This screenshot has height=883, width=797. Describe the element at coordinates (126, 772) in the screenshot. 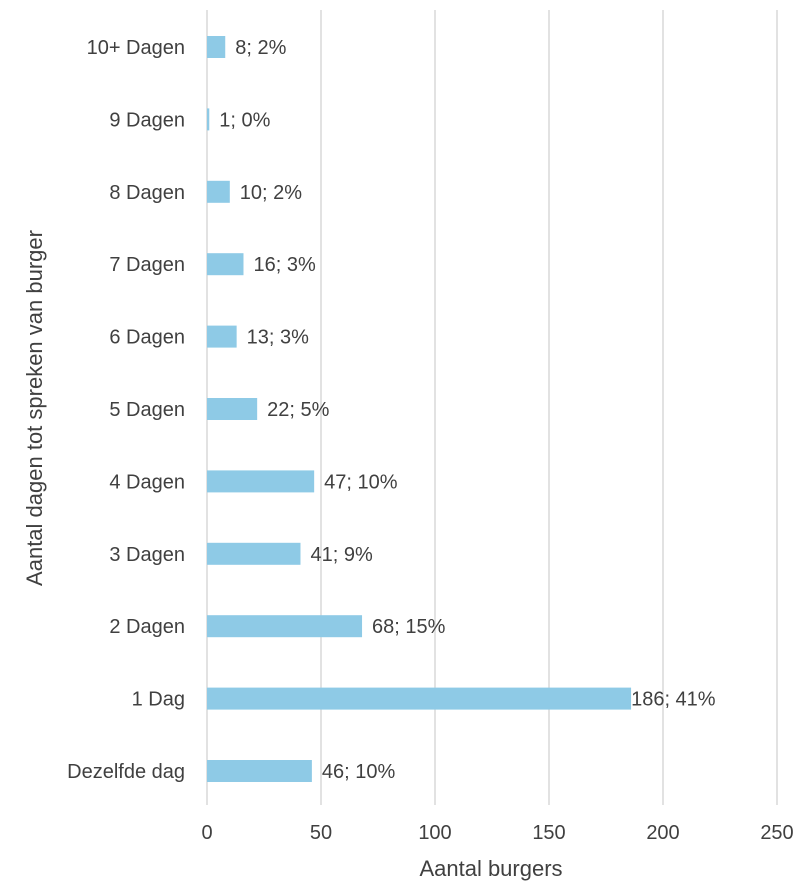

I see `category-label: Dezelfde dag` at that location.